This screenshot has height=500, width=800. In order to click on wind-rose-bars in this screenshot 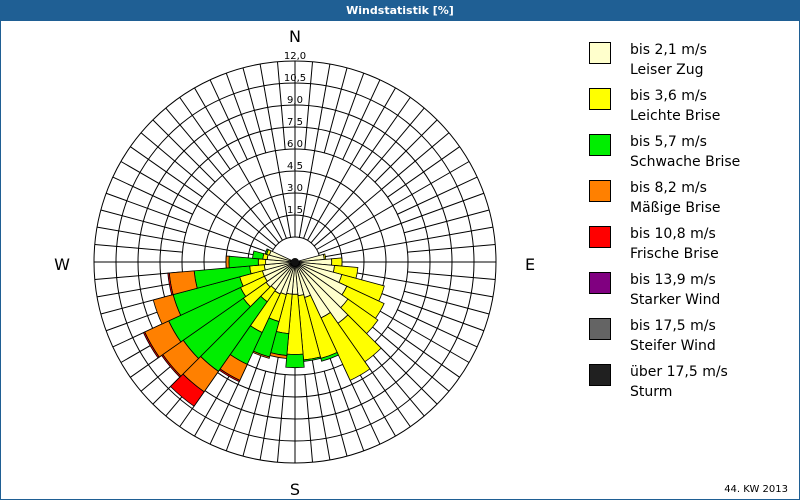, I will do `click(263, 327)`.